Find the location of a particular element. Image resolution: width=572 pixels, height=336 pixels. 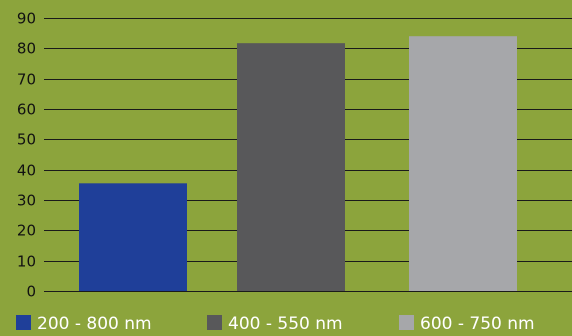

y-tick-label: 50 is located at coordinates (26, 140).